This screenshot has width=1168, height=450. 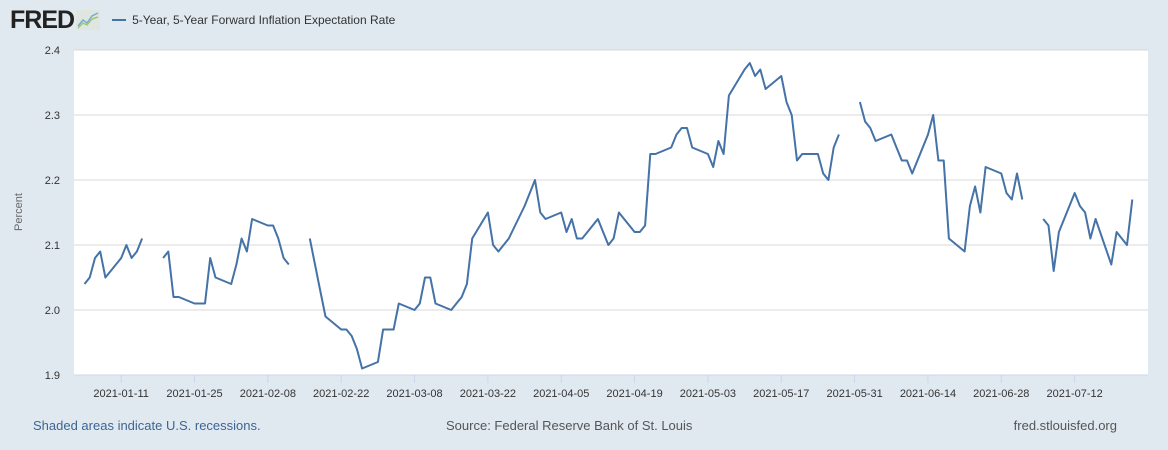 I want to click on fred-logo: FRED, so click(x=42, y=20).